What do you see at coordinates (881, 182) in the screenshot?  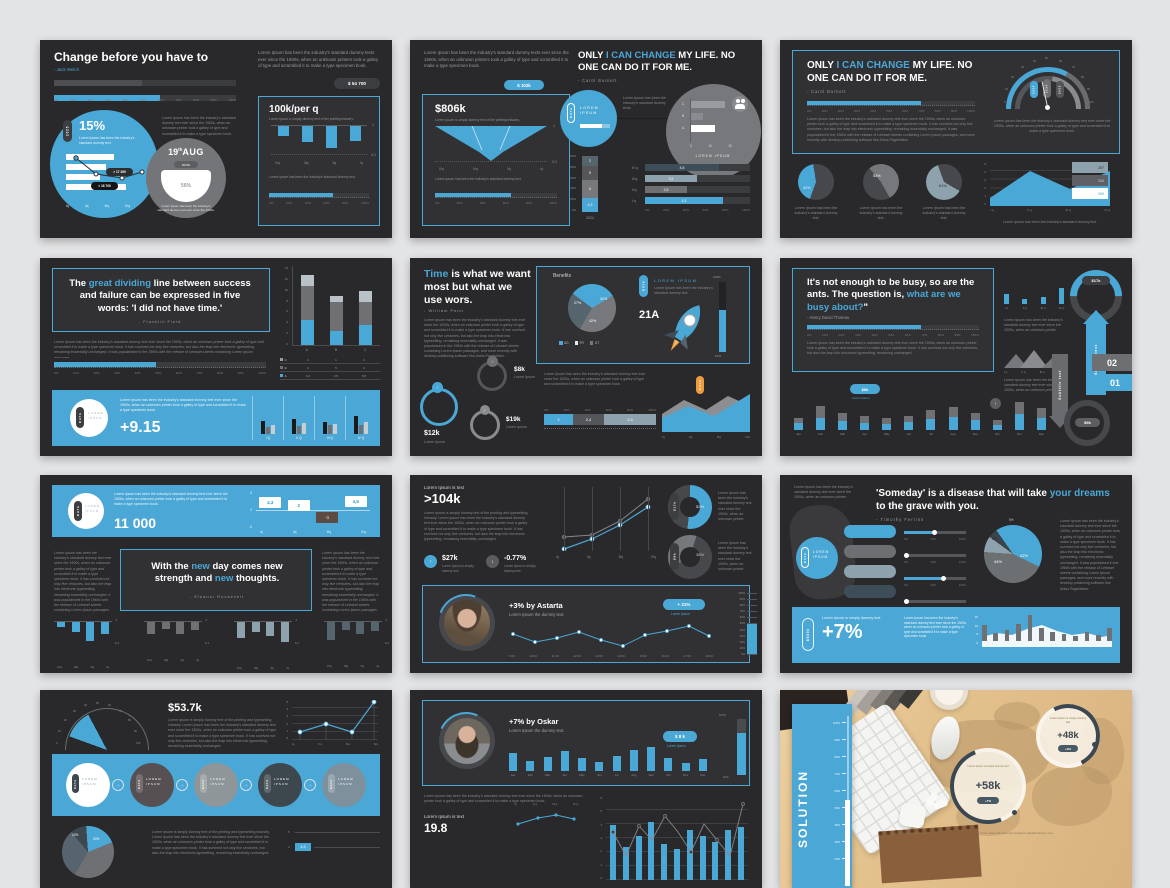 I see `slide3-pie-2: 53%` at bounding box center [881, 182].